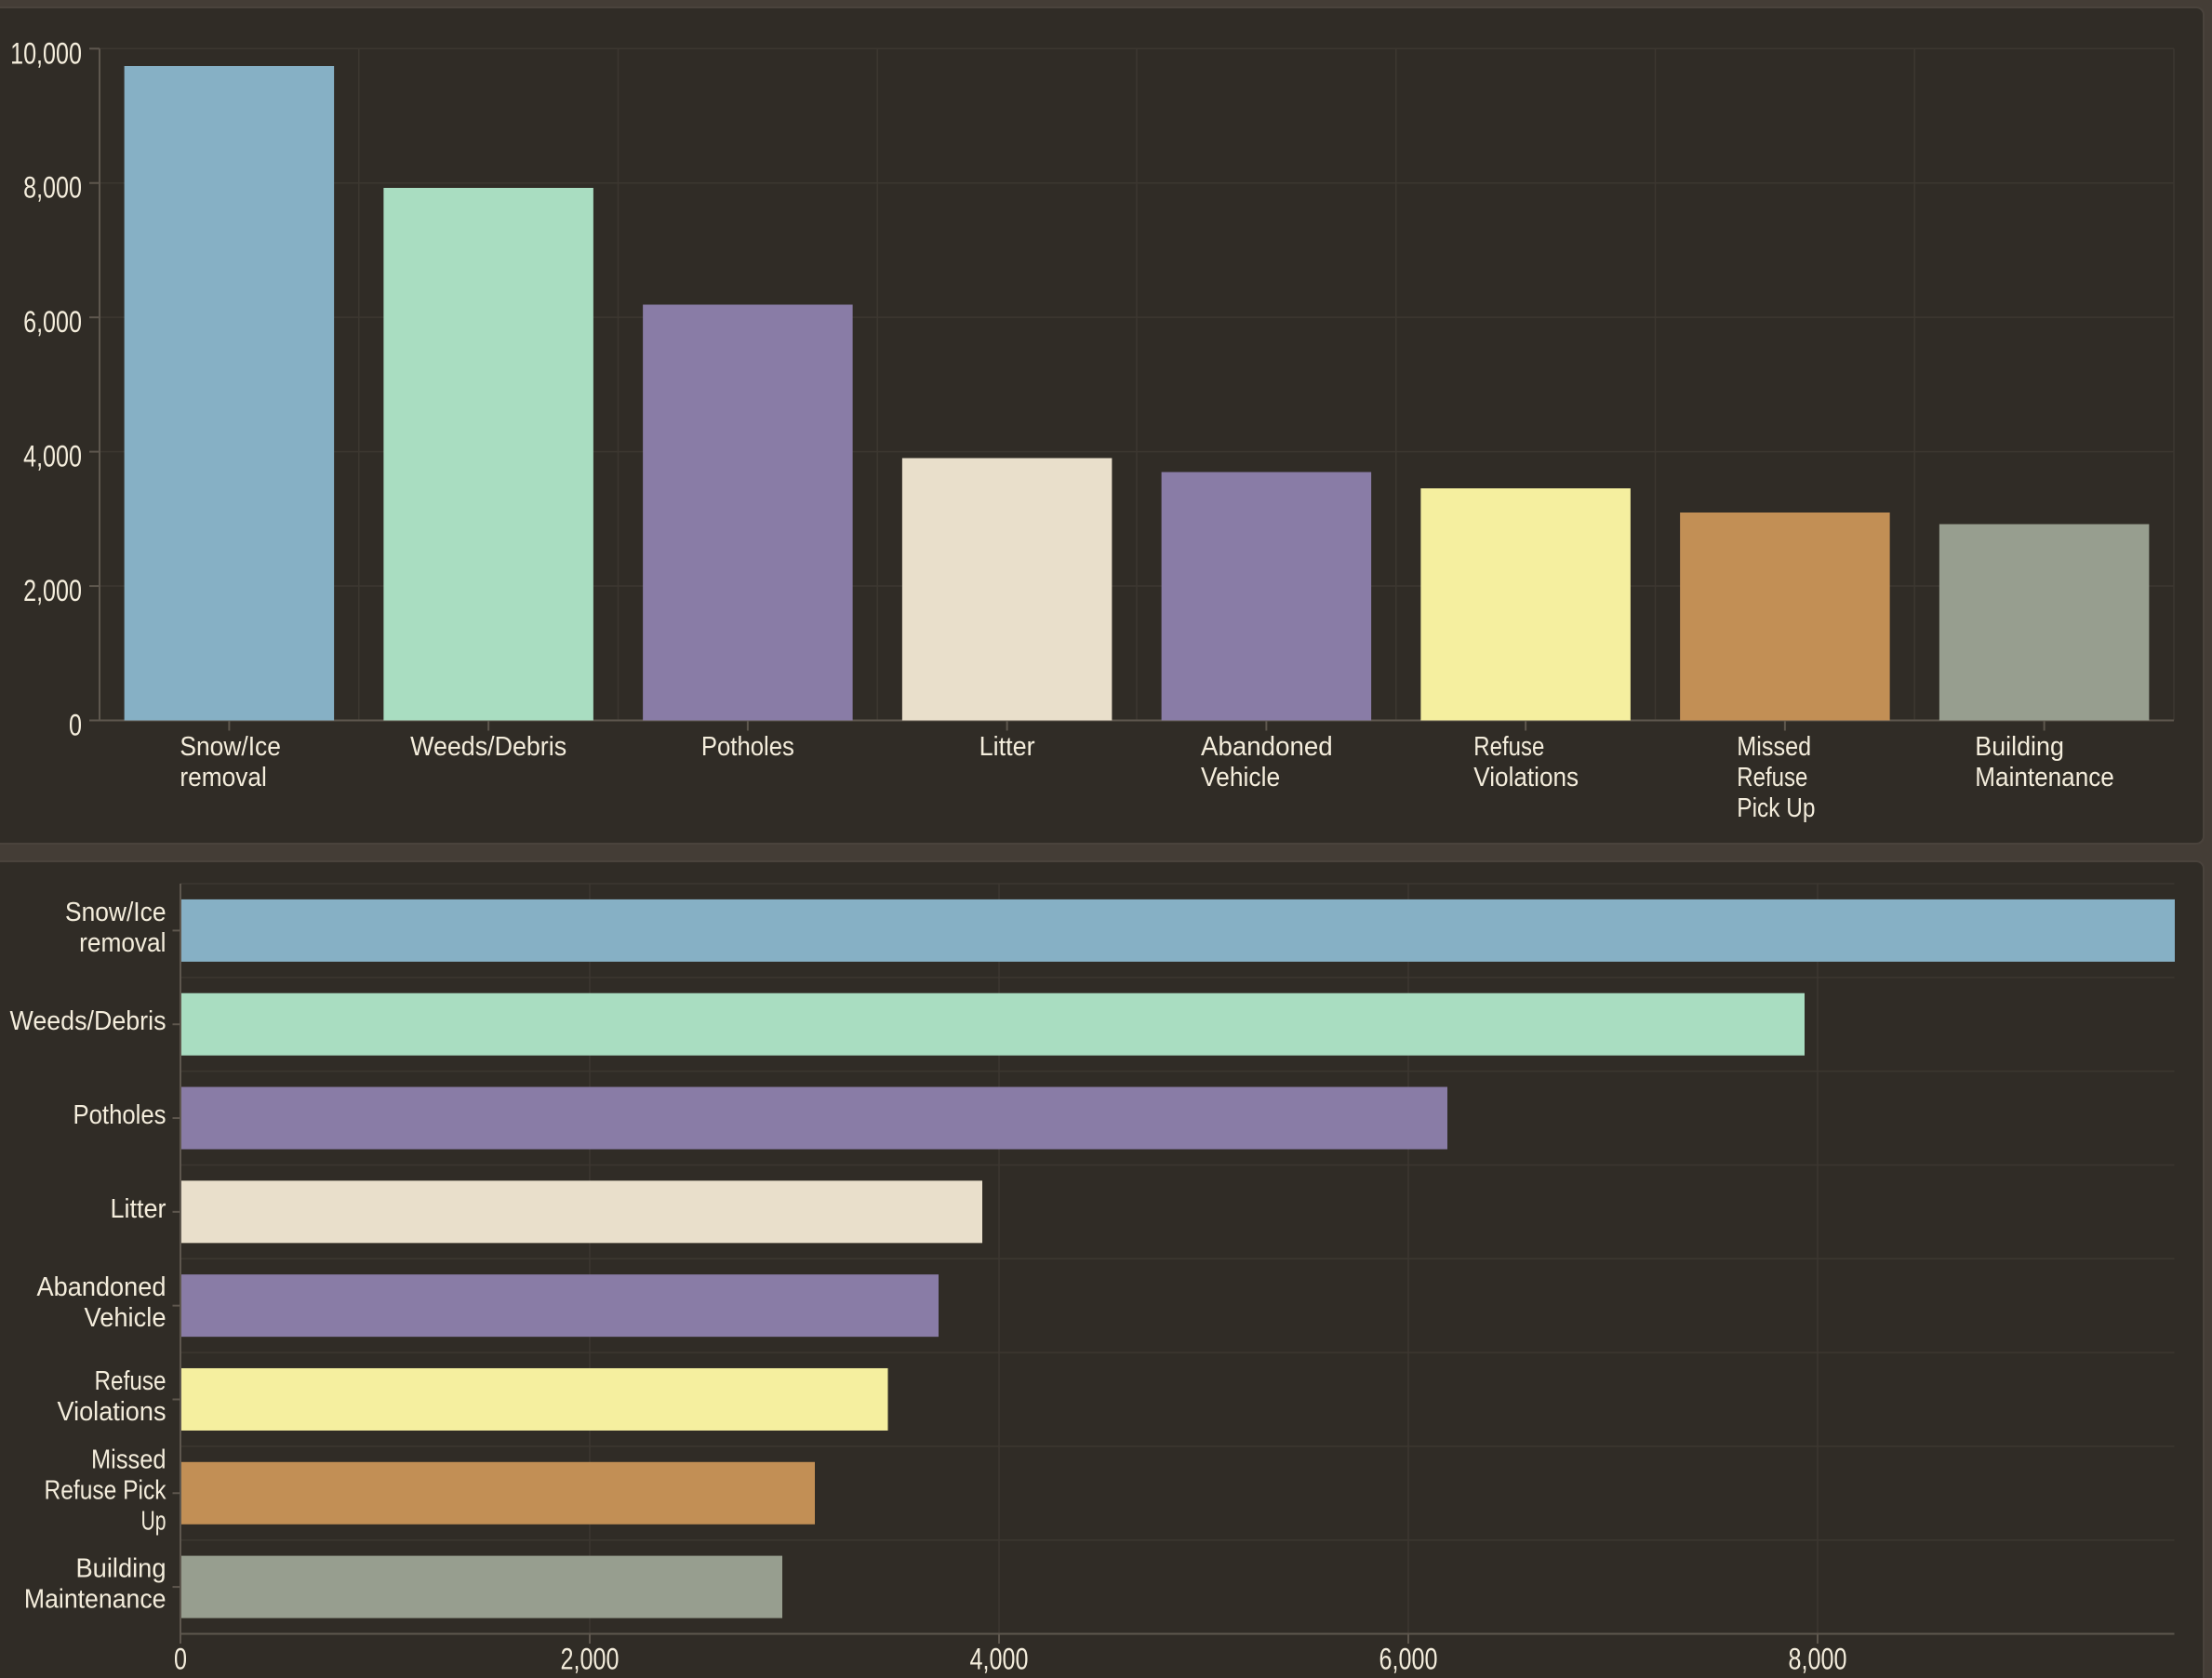  I want to click on svg-text: Refuse Pick, so click(106, 1490).